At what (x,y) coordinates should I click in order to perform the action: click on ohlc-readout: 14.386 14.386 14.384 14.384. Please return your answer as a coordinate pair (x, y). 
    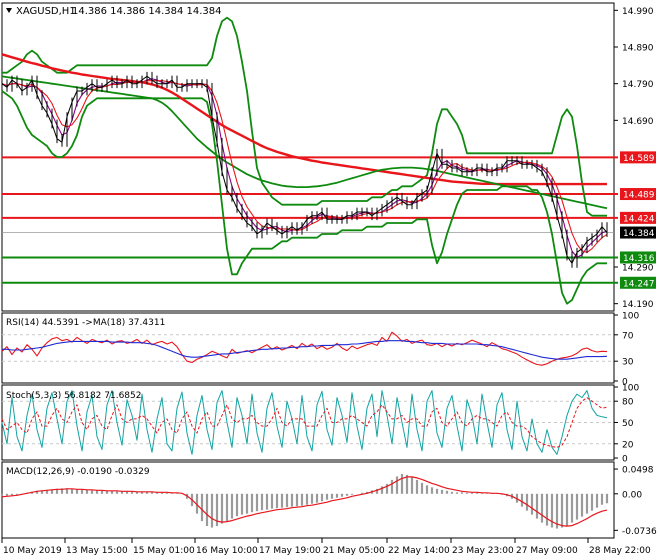
    Looking at the image, I should click on (147, 11).